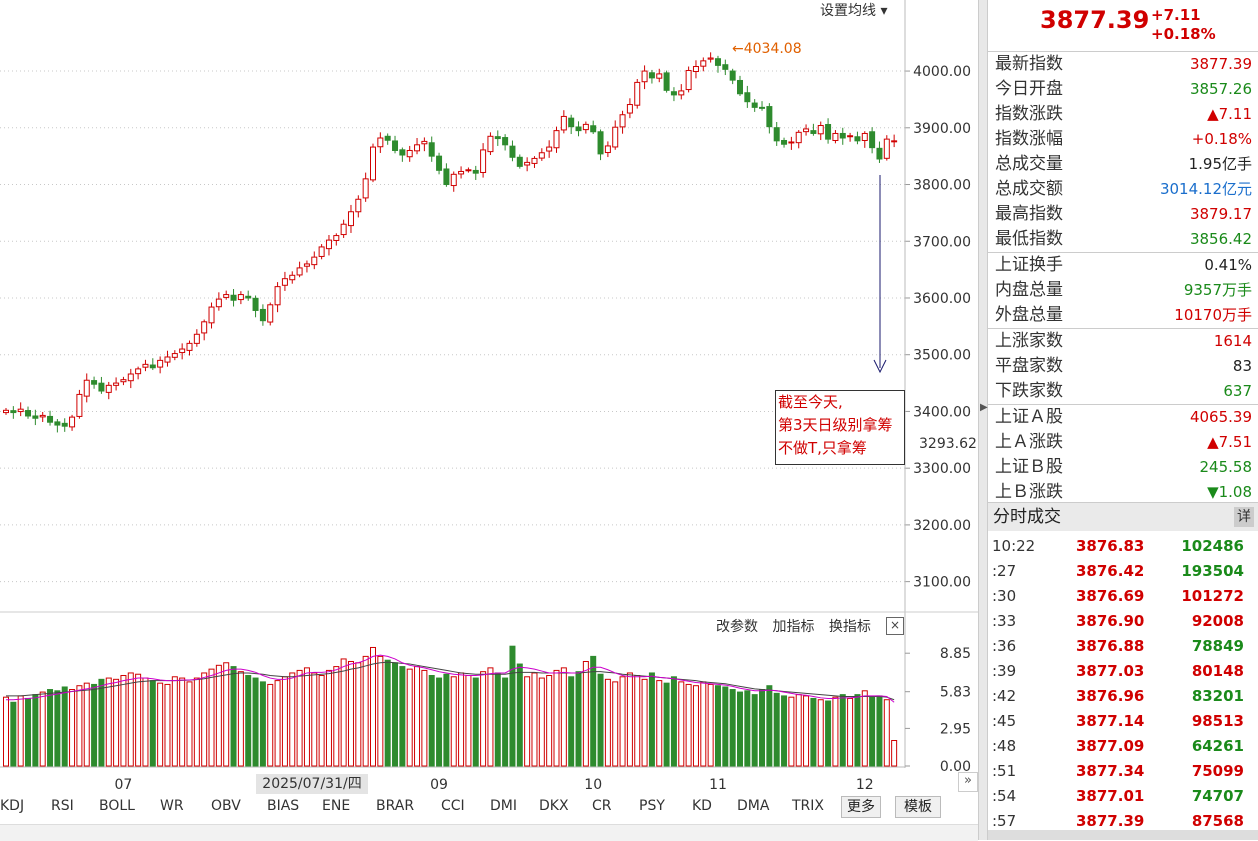  Describe the element at coordinates (968, 782) in the screenshot. I see `expand-right-icon: »` at that location.